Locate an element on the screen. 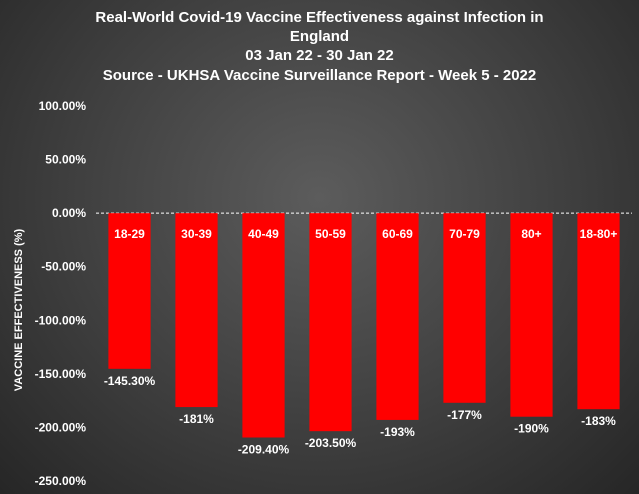 This screenshot has height=494, width=639. y-axis-label: VACCINE EFFECTIVENESS (%) is located at coordinates (19, 309).